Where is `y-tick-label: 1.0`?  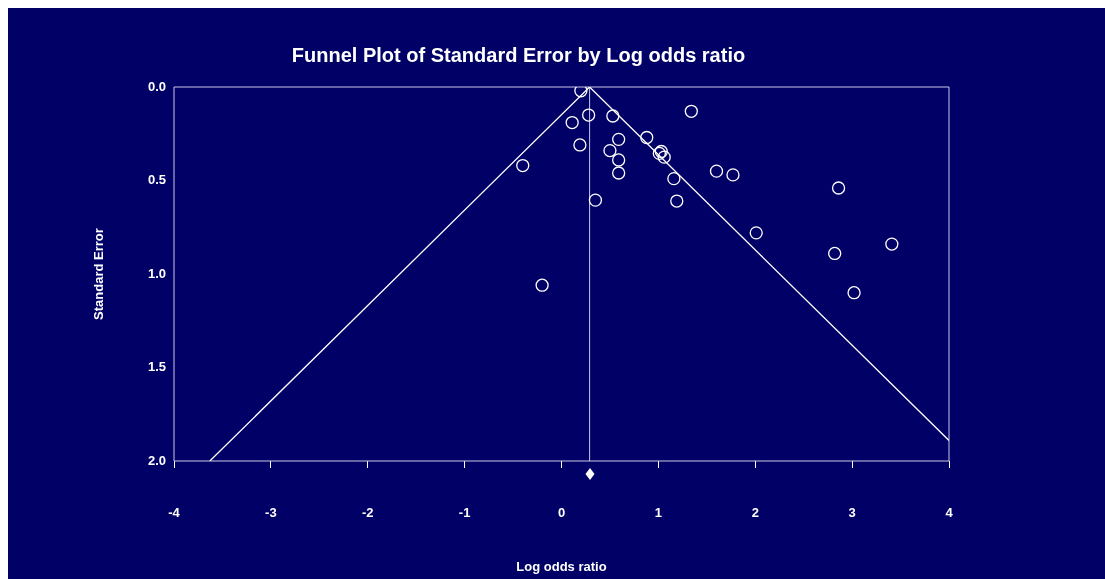 y-tick-label: 1.0 is located at coordinates (156, 273).